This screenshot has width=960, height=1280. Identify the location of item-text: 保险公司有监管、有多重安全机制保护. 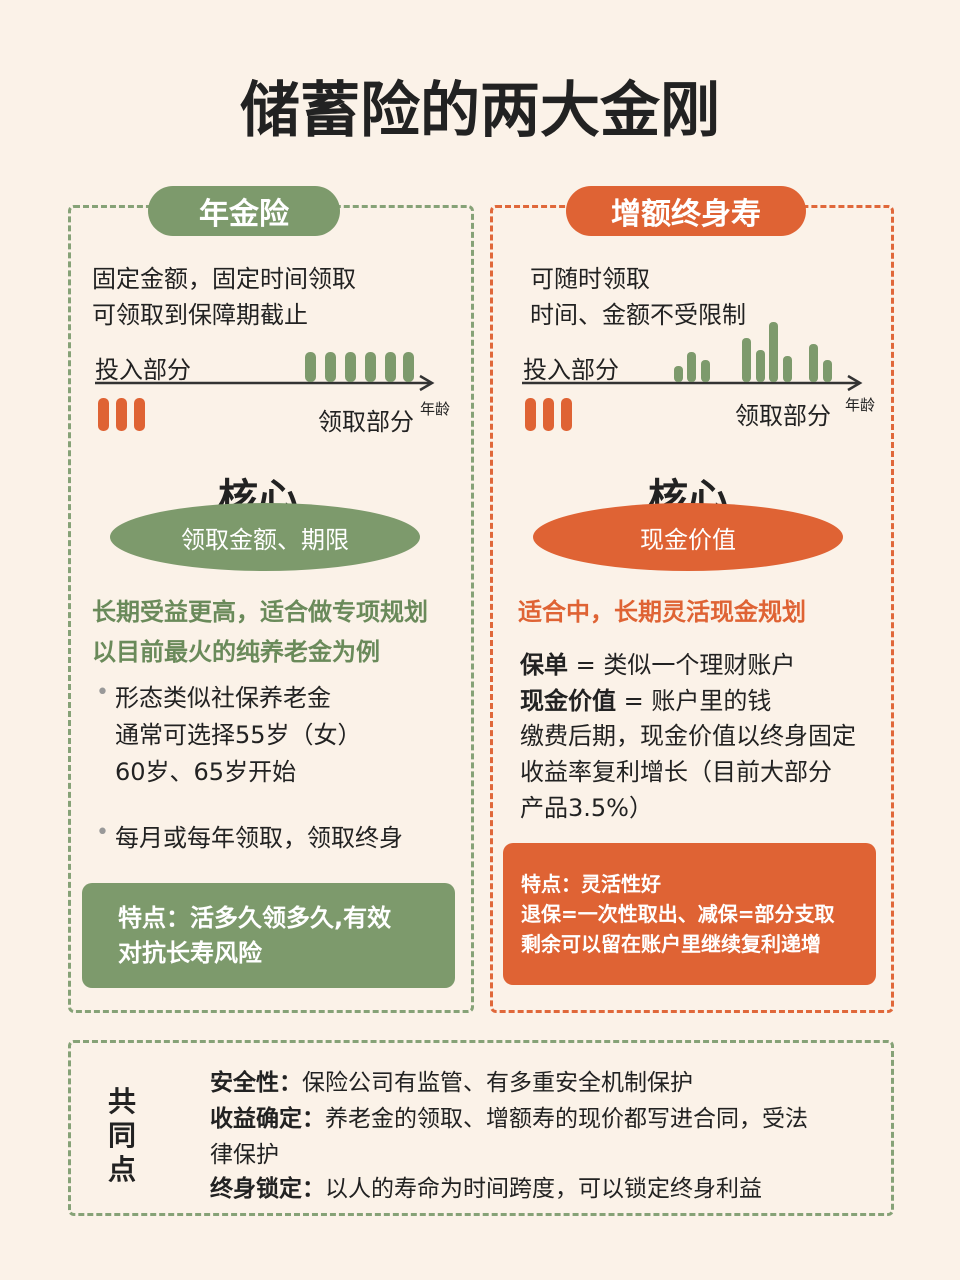
(497, 1083).